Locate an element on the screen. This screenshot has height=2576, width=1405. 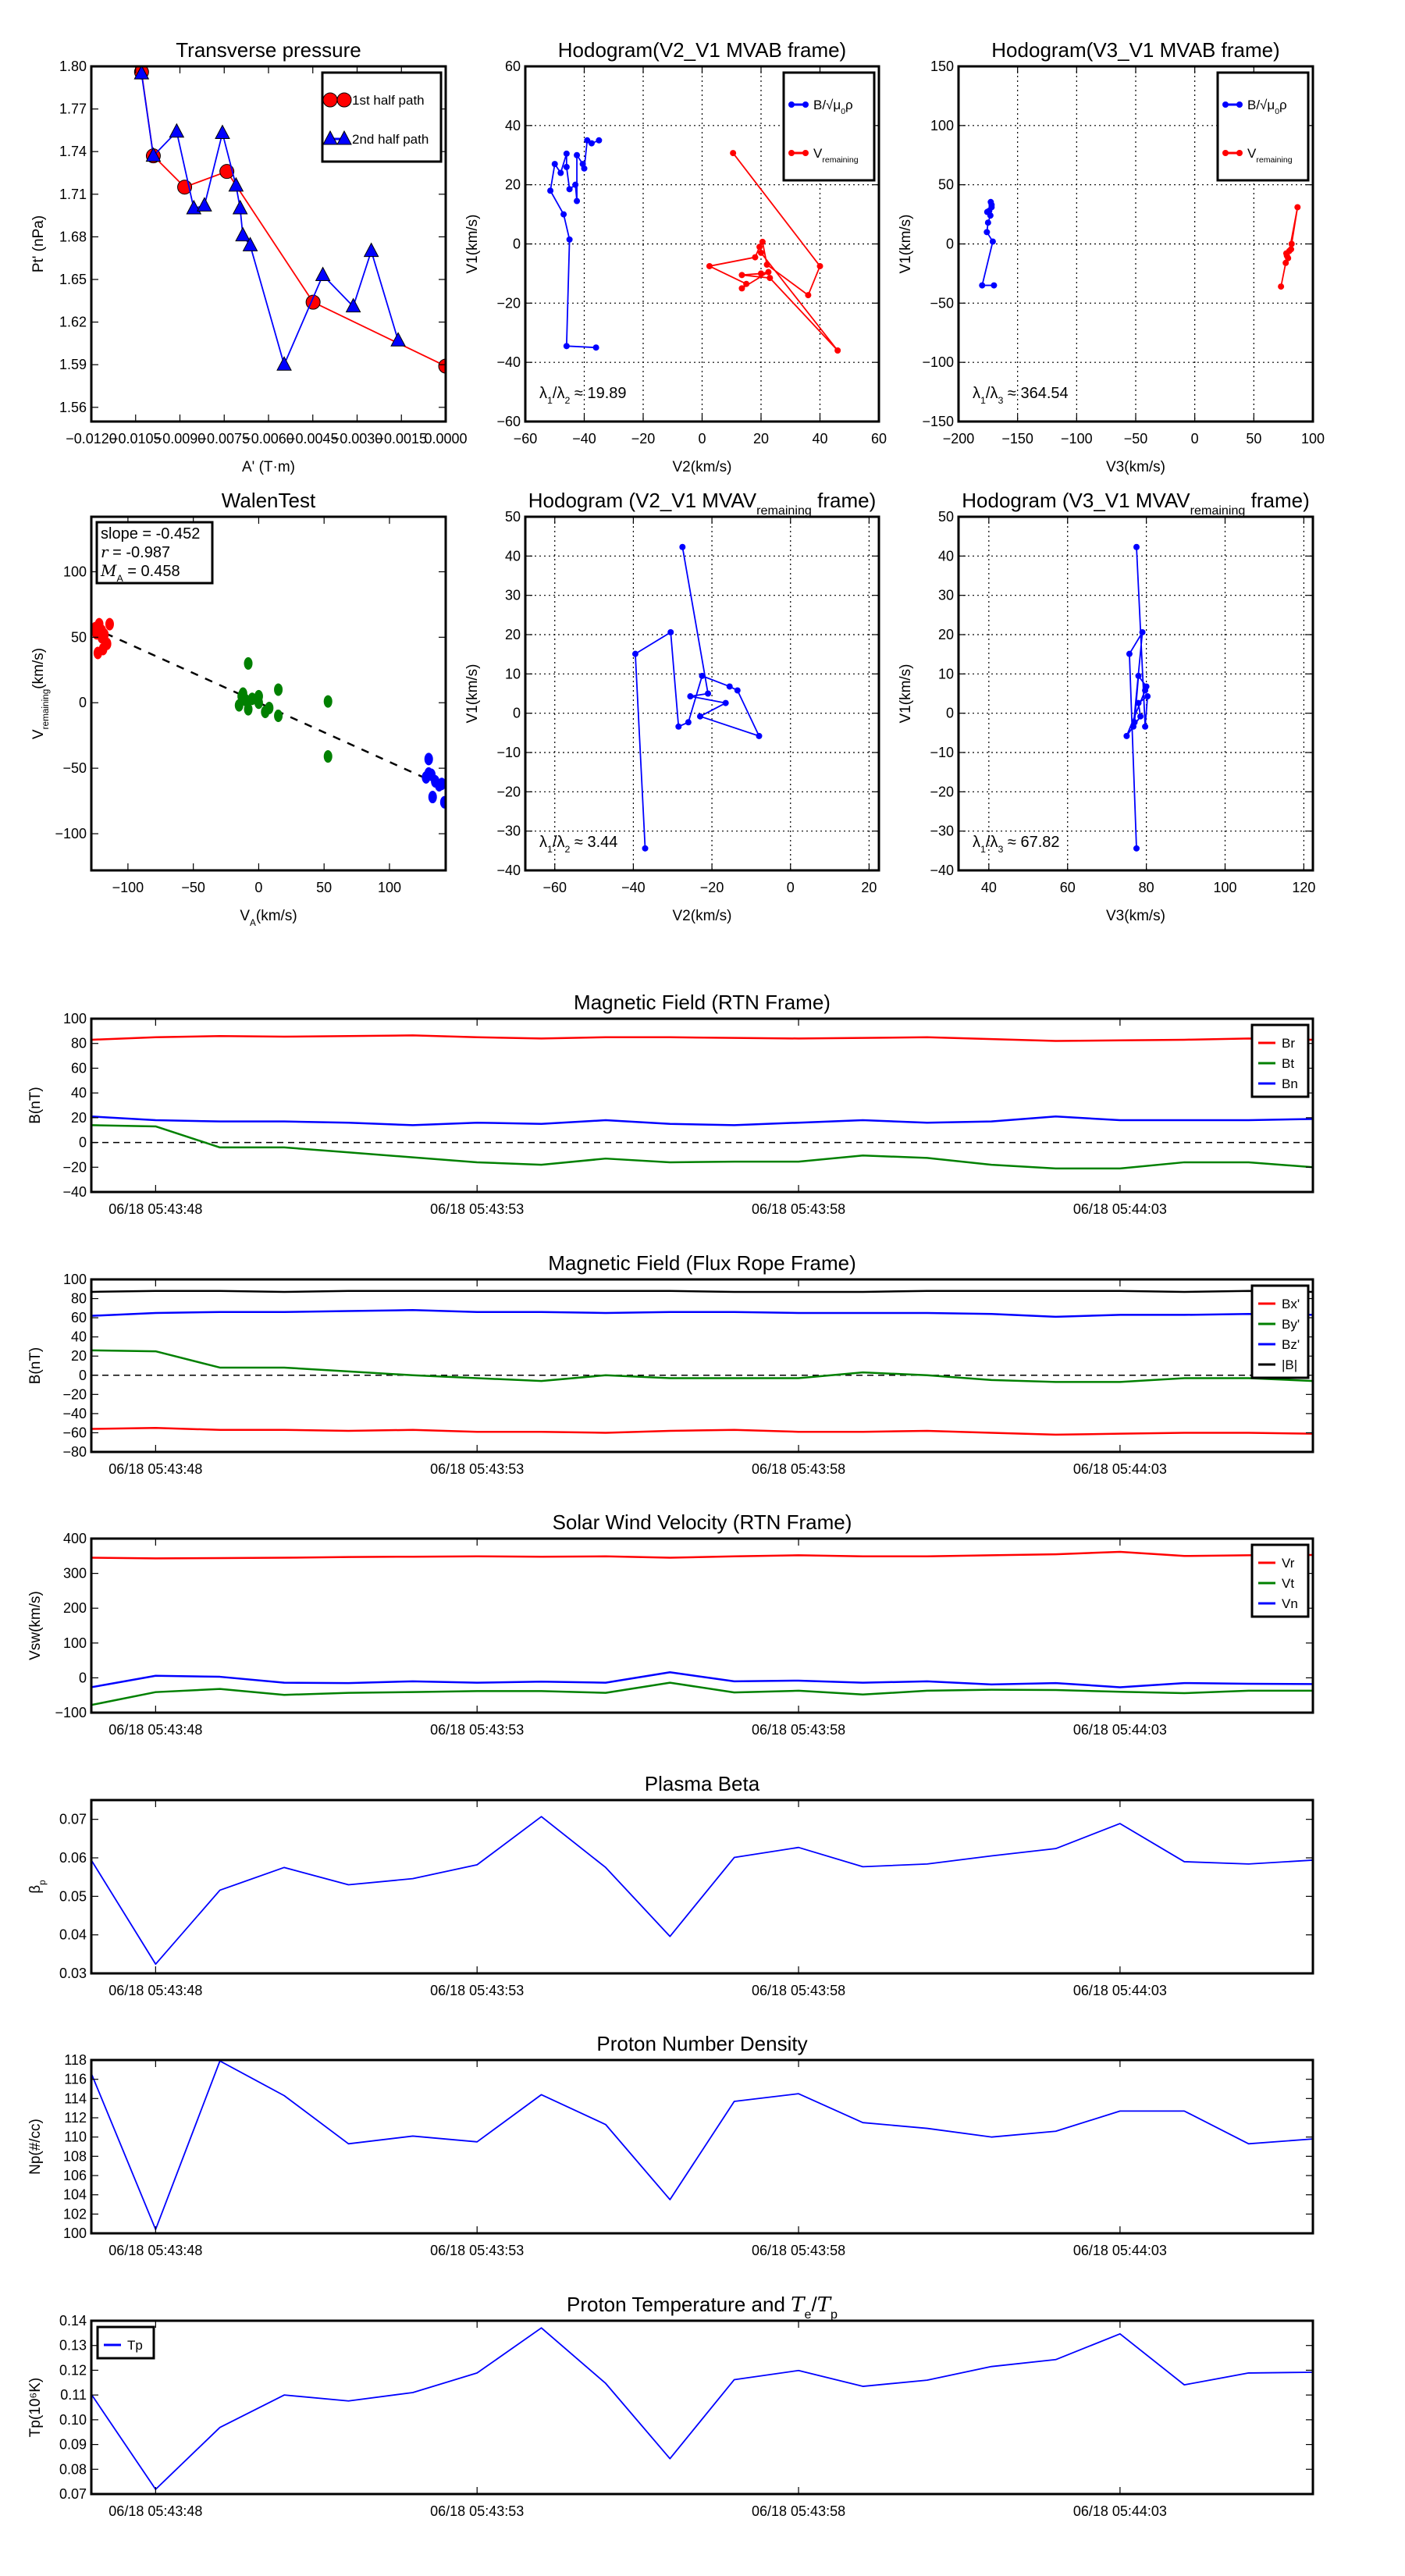
chart-title: Hodogram (V2_V1 MVAVremaining frame) is located at coordinates (702, 503).